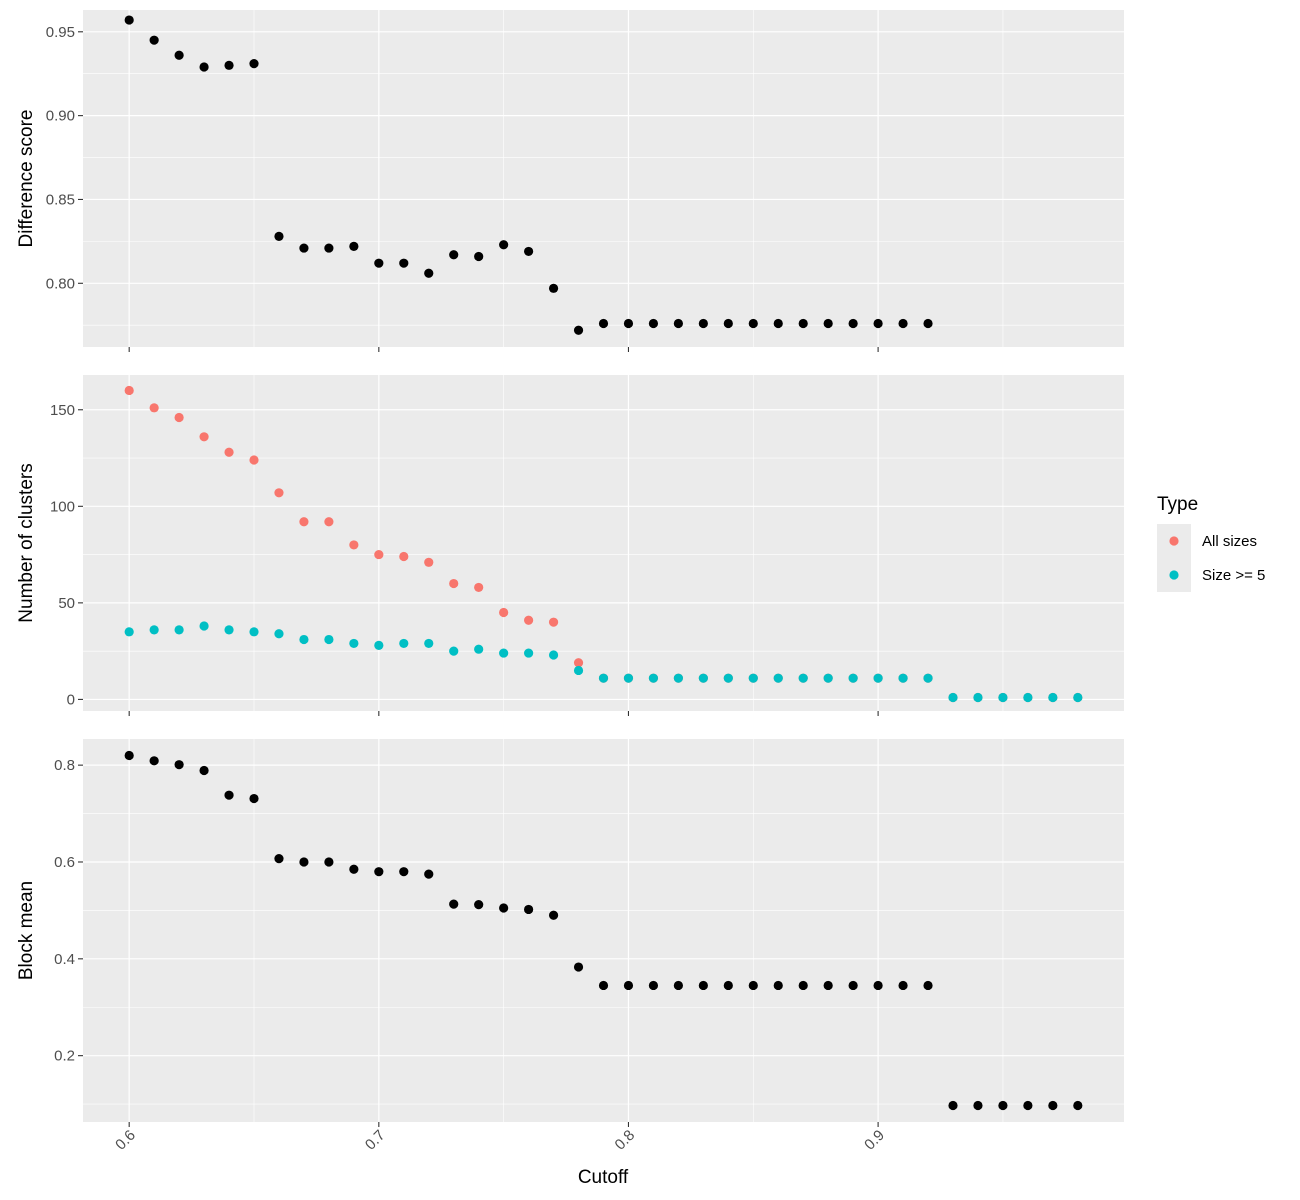 This screenshot has height=1200, width=1300. What do you see at coordinates (603, 1177) in the screenshot?
I see `x-axis-title: Cutoff` at bounding box center [603, 1177].